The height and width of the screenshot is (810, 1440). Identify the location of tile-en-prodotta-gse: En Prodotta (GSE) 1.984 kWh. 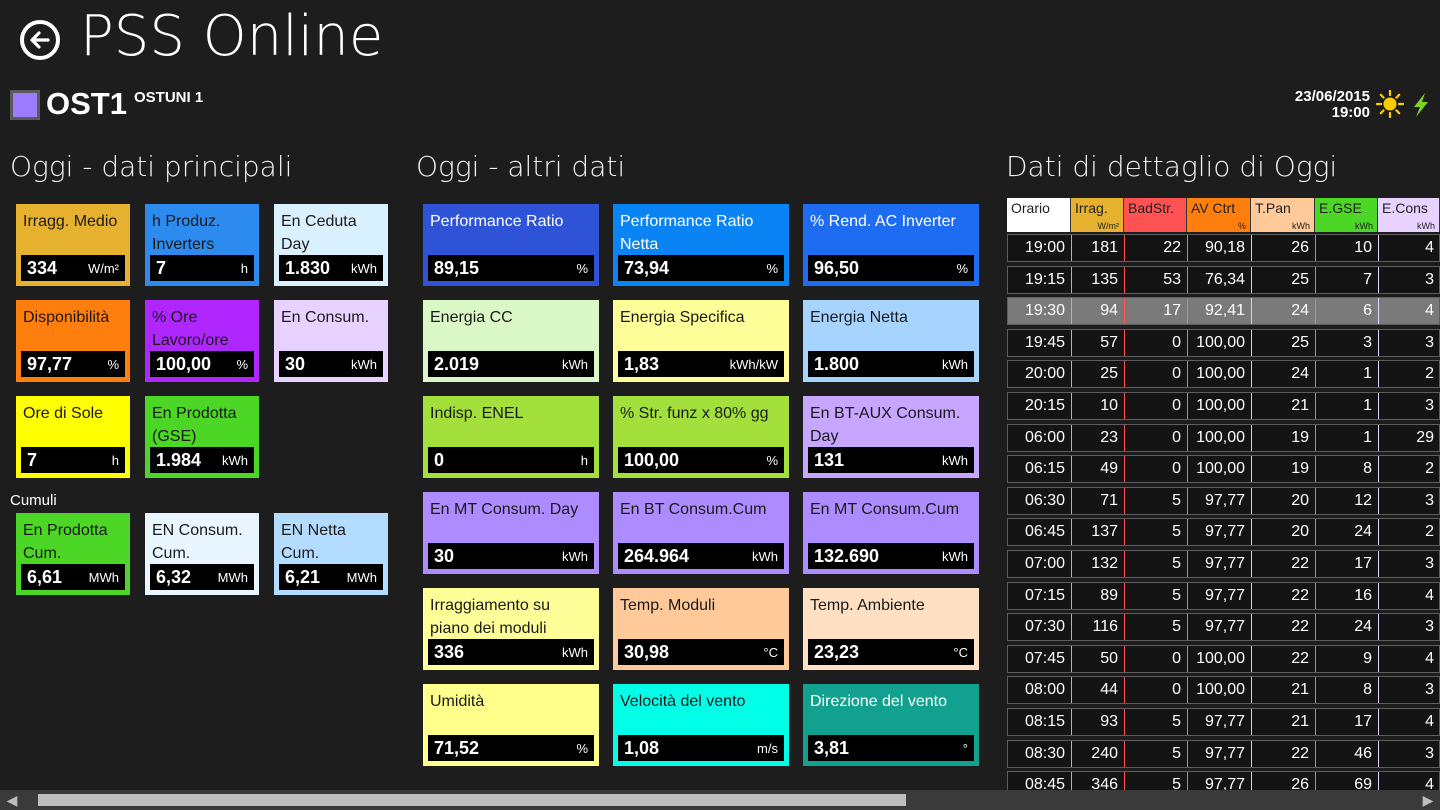
(202, 437).